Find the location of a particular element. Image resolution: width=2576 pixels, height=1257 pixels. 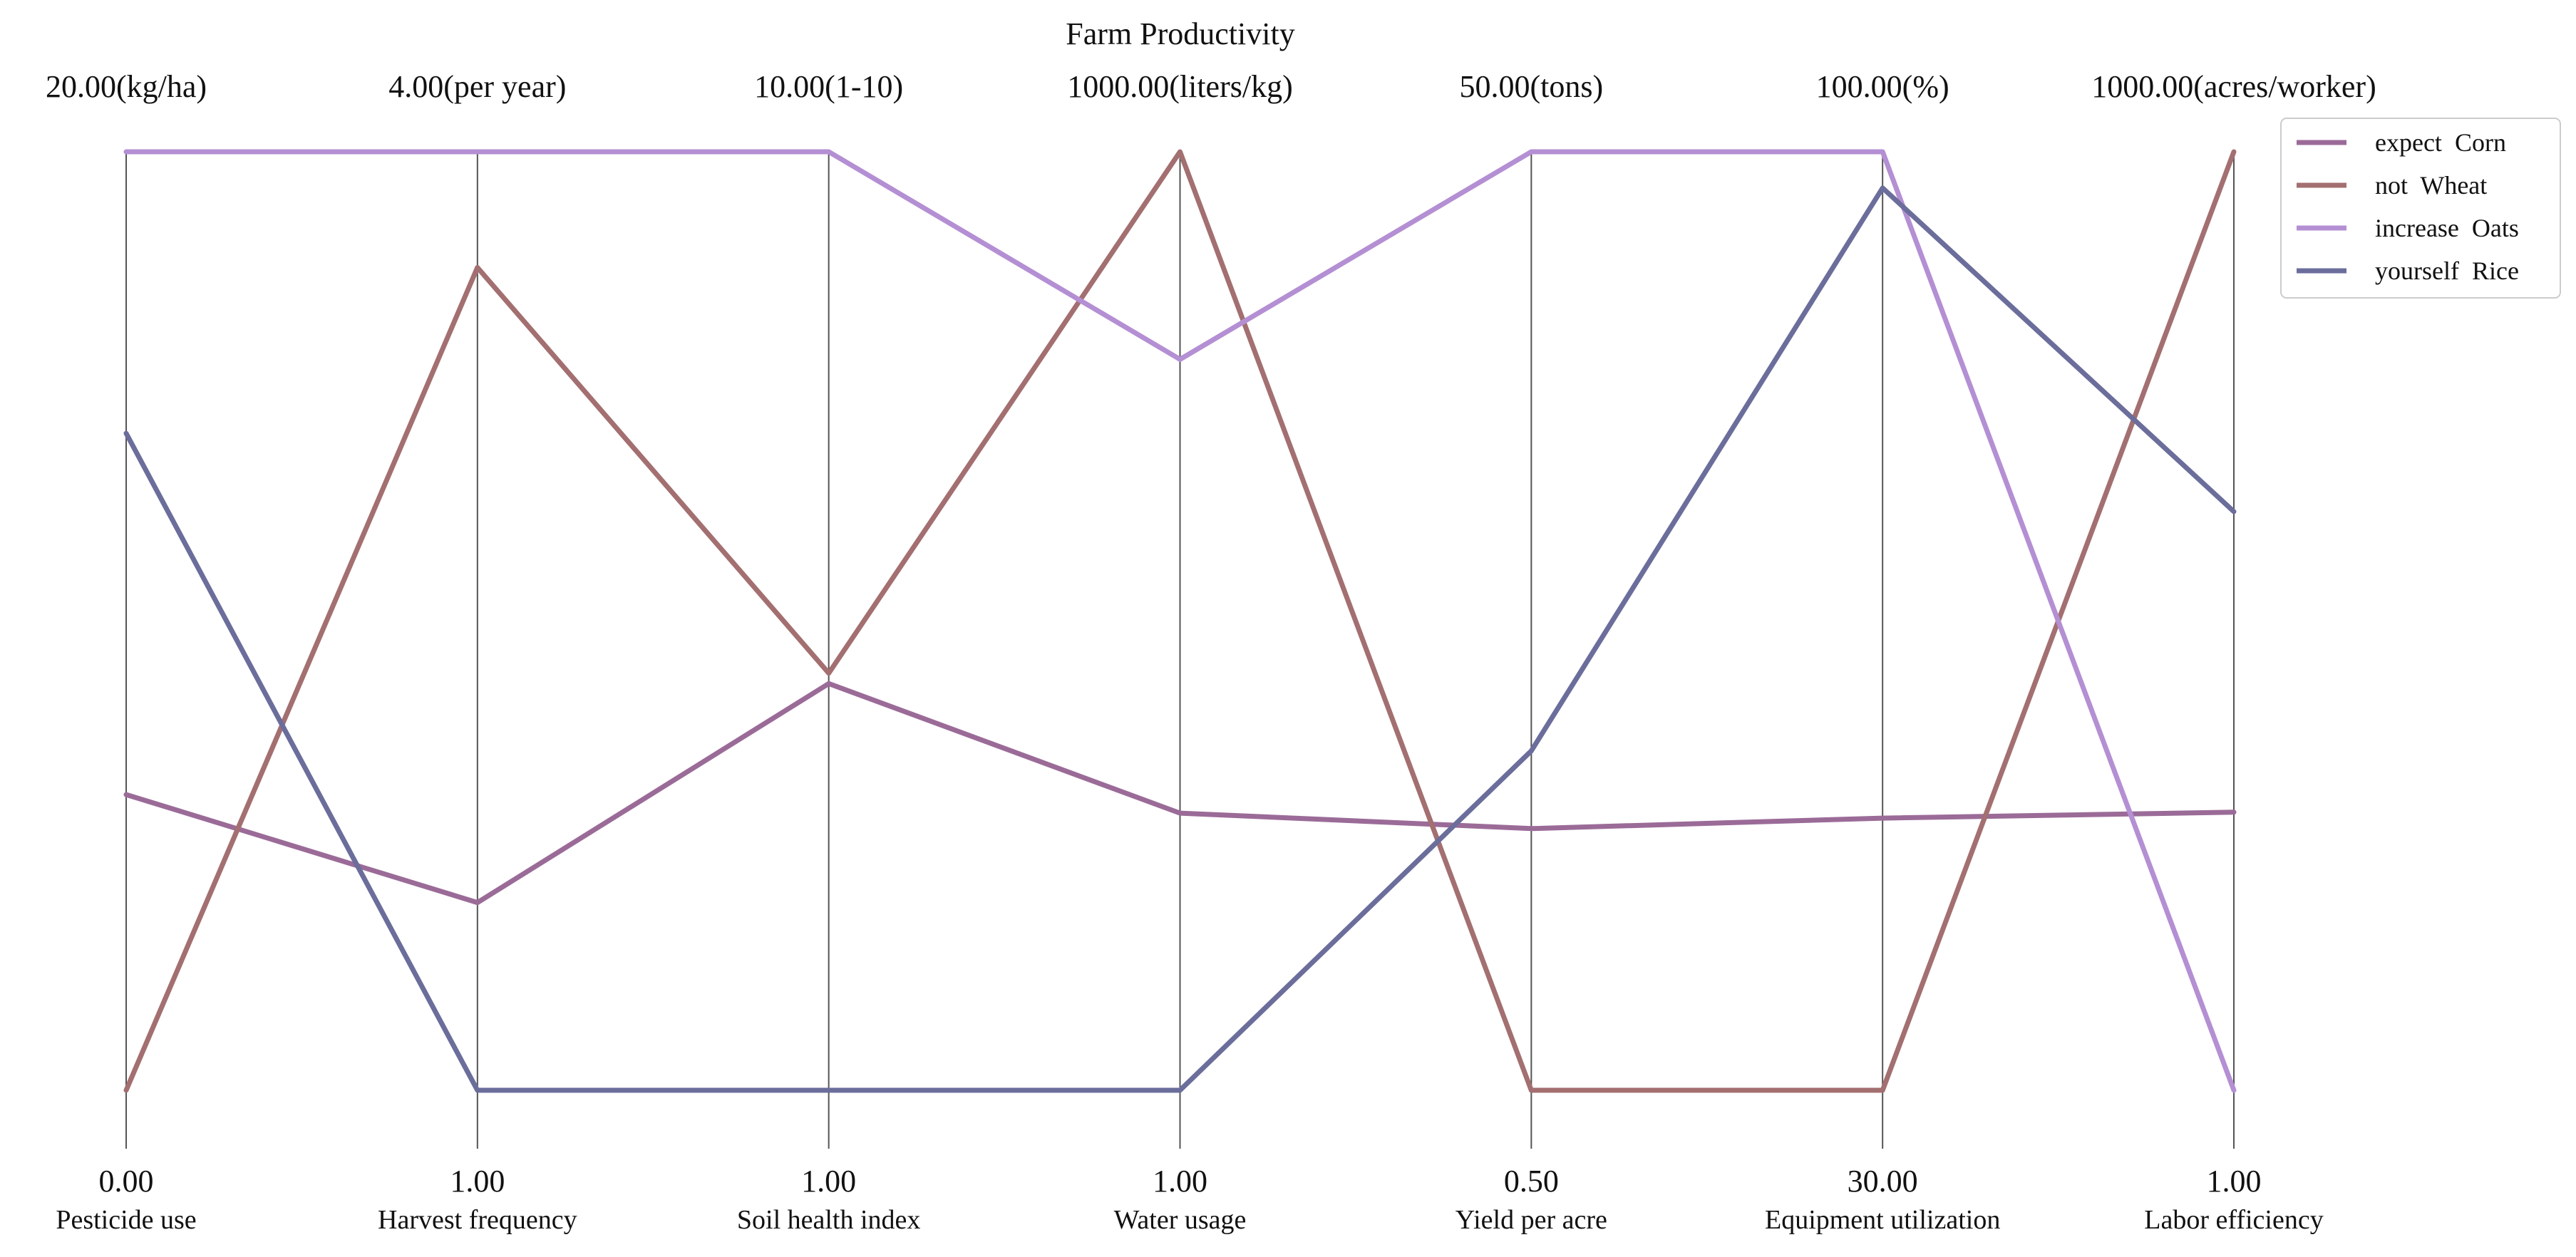

axis-name-yield-per-acre: Yield per acre is located at coordinates (1531, 1220).